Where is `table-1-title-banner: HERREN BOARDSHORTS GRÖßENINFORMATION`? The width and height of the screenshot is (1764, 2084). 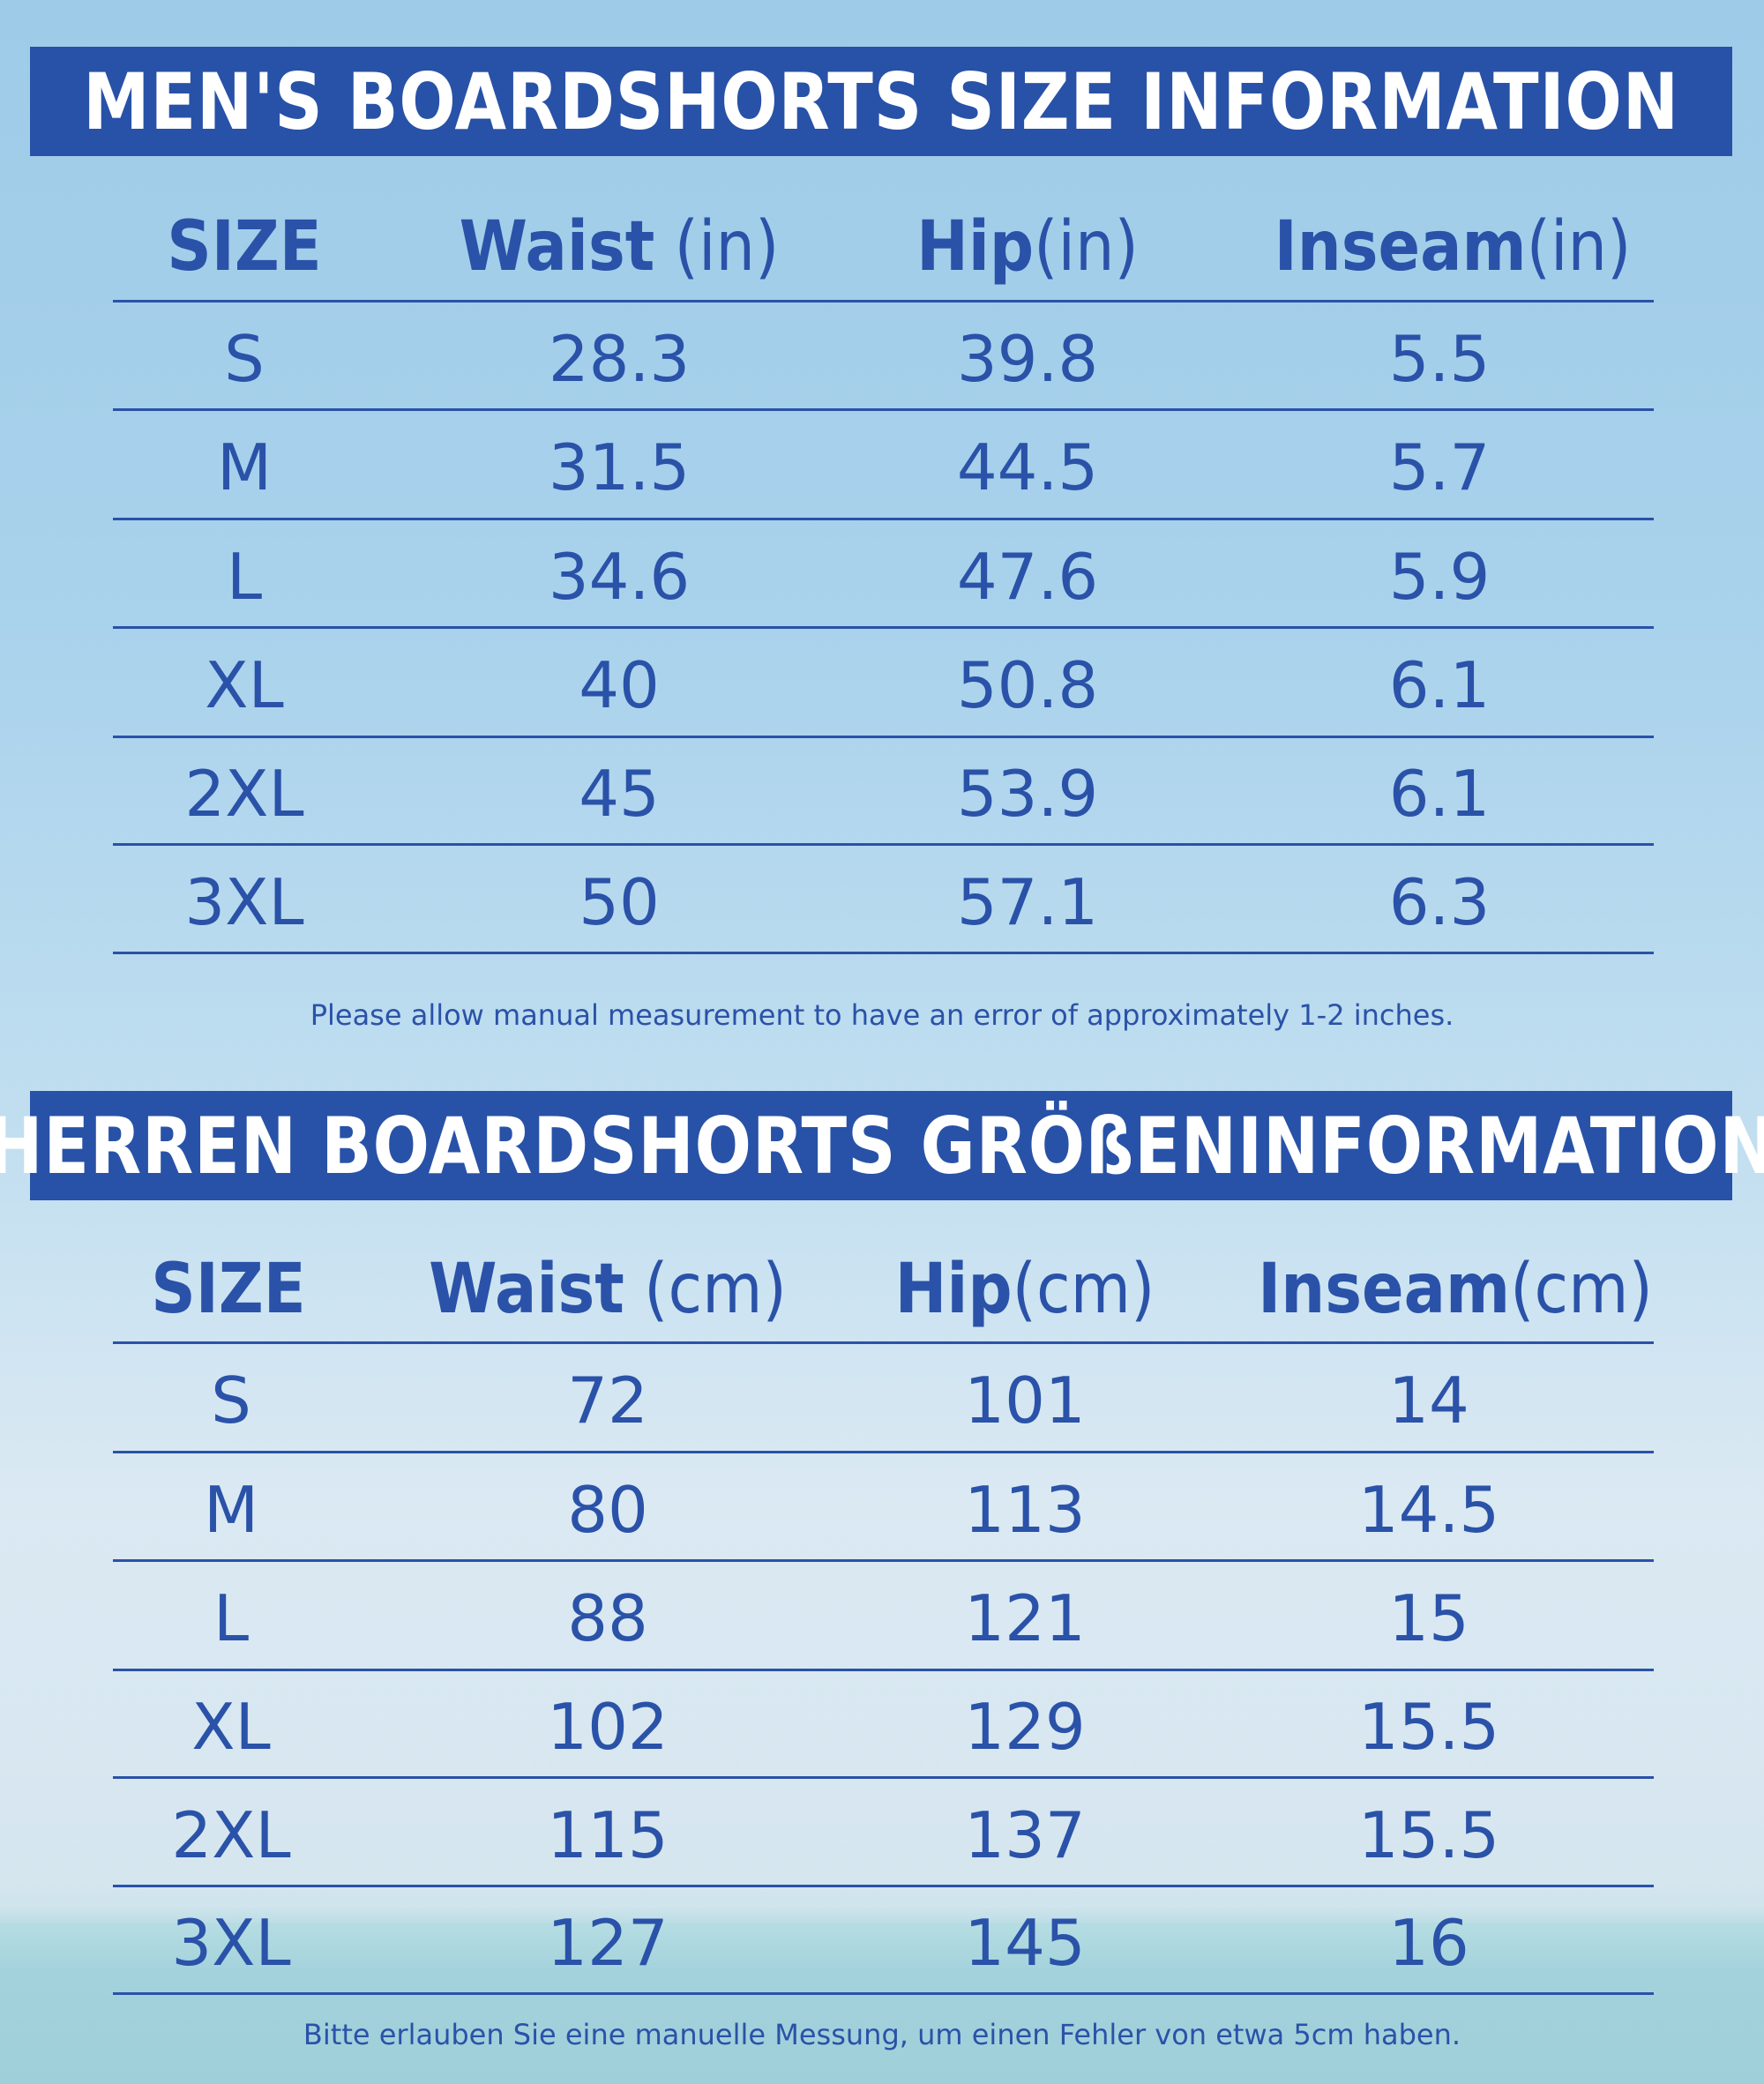 table-1-title-banner: HERREN BOARDSHORTS GRÖßENINFORMATION is located at coordinates (882, 1145).